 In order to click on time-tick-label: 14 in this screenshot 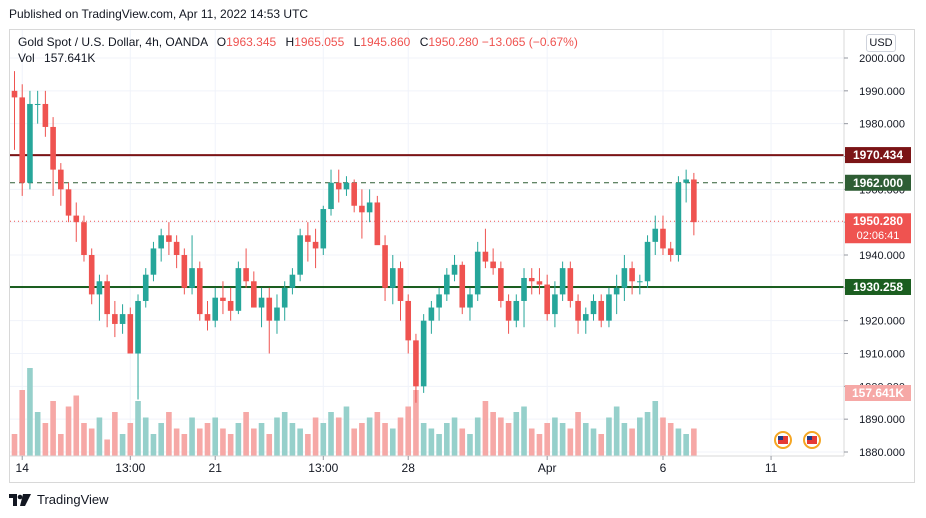, I will do `click(23, 468)`.